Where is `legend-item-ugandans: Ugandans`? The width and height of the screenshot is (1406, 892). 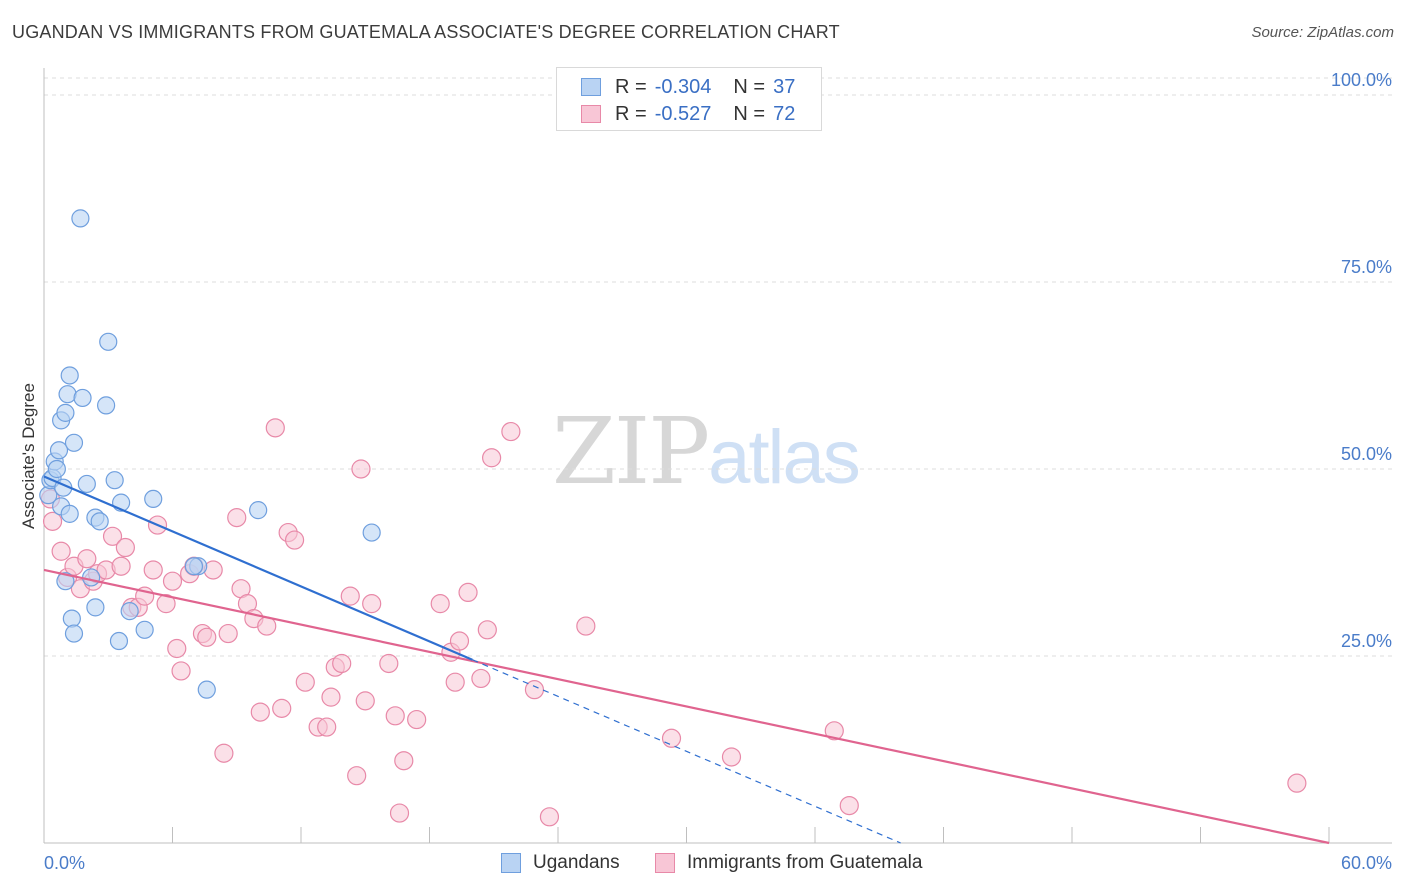 legend-item-ugandans: Ugandans is located at coordinates (560, 863).